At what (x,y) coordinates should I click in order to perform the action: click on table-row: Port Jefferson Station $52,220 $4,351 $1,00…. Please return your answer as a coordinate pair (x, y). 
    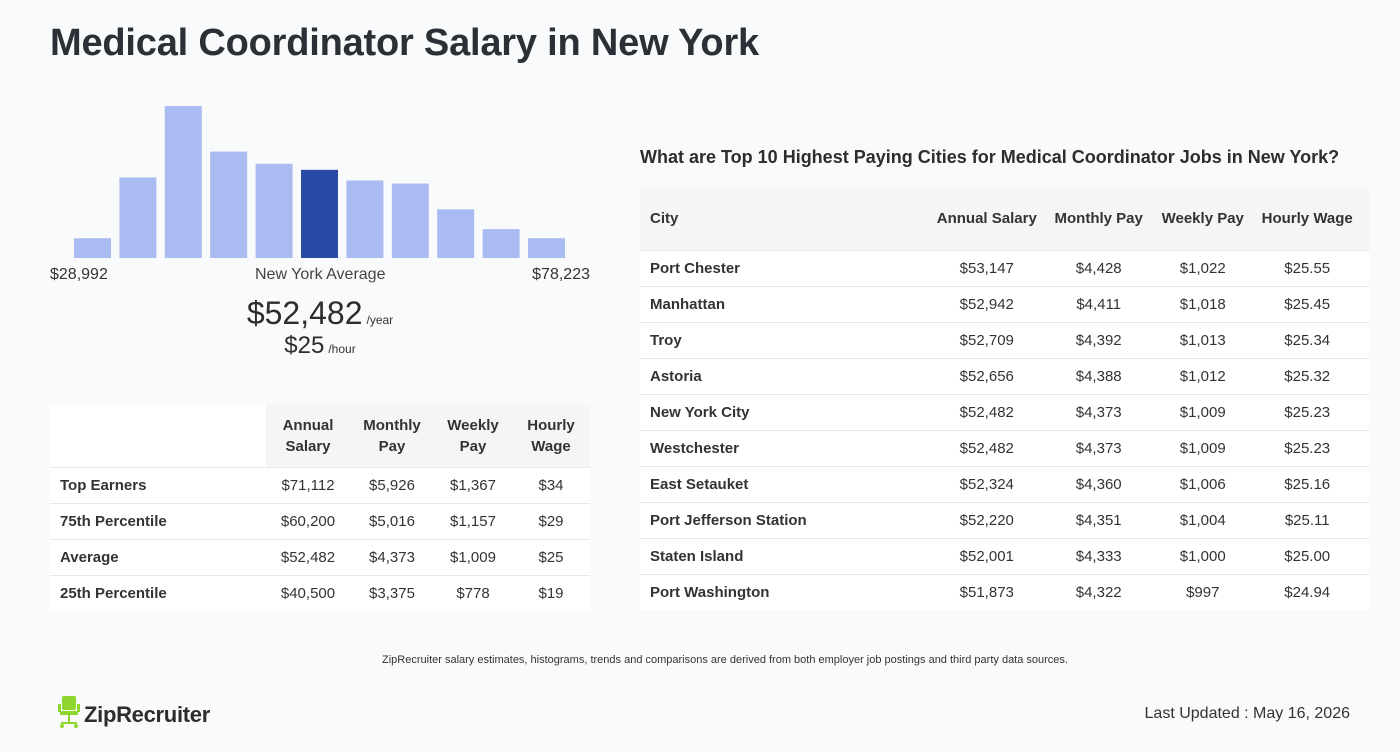
    Looking at the image, I should click on (1004, 519).